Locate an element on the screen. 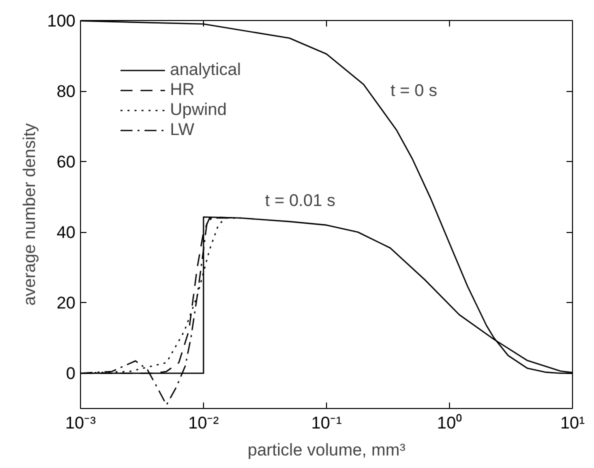 The width and height of the screenshot is (594, 468). legend-label: LW is located at coordinates (182, 130).